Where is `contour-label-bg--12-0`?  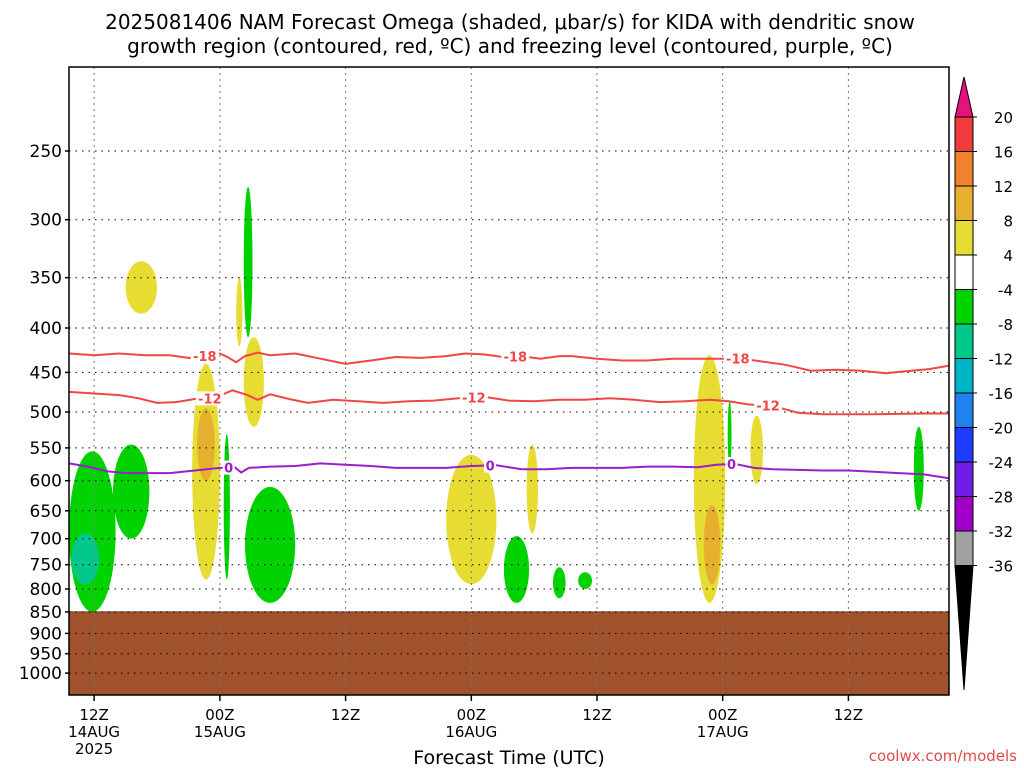 contour-label-bg--12-0 is located at coordinates (209, 398).